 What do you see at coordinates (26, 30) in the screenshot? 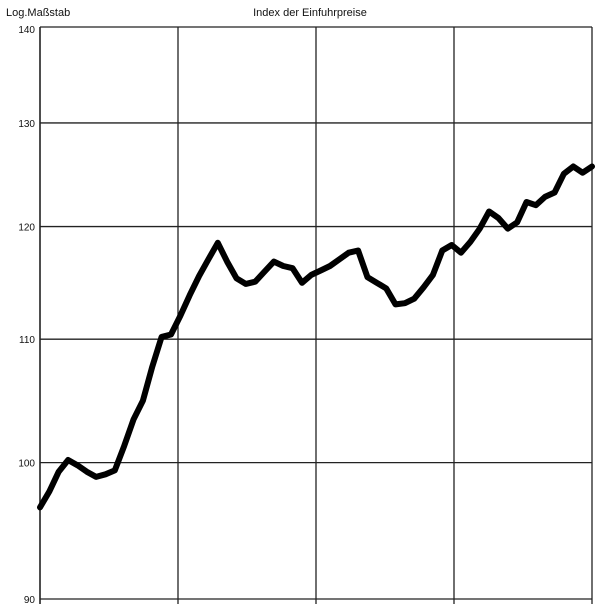
I see `y-tick-label: 140` at bounding box center [26, 30].